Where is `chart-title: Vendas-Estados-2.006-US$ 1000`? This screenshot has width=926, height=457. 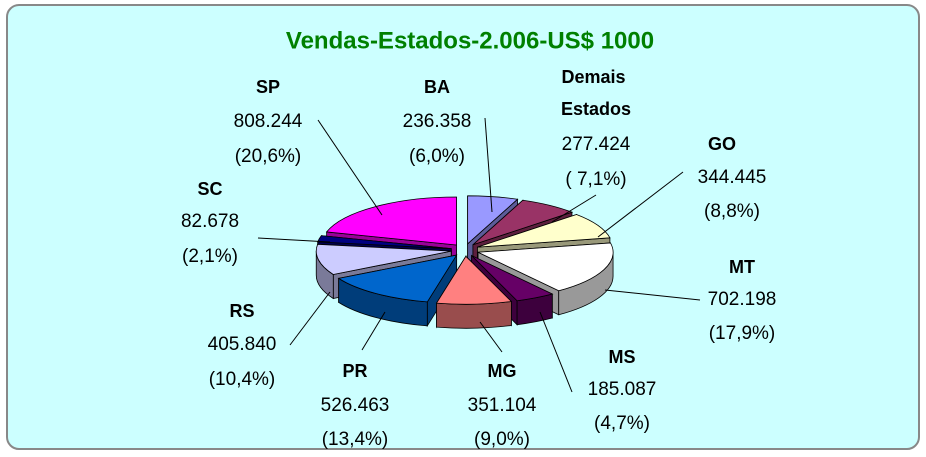
chart-title: Vendas-Estados-2.006-US$ 1000 is located at coordinates (470, 40).